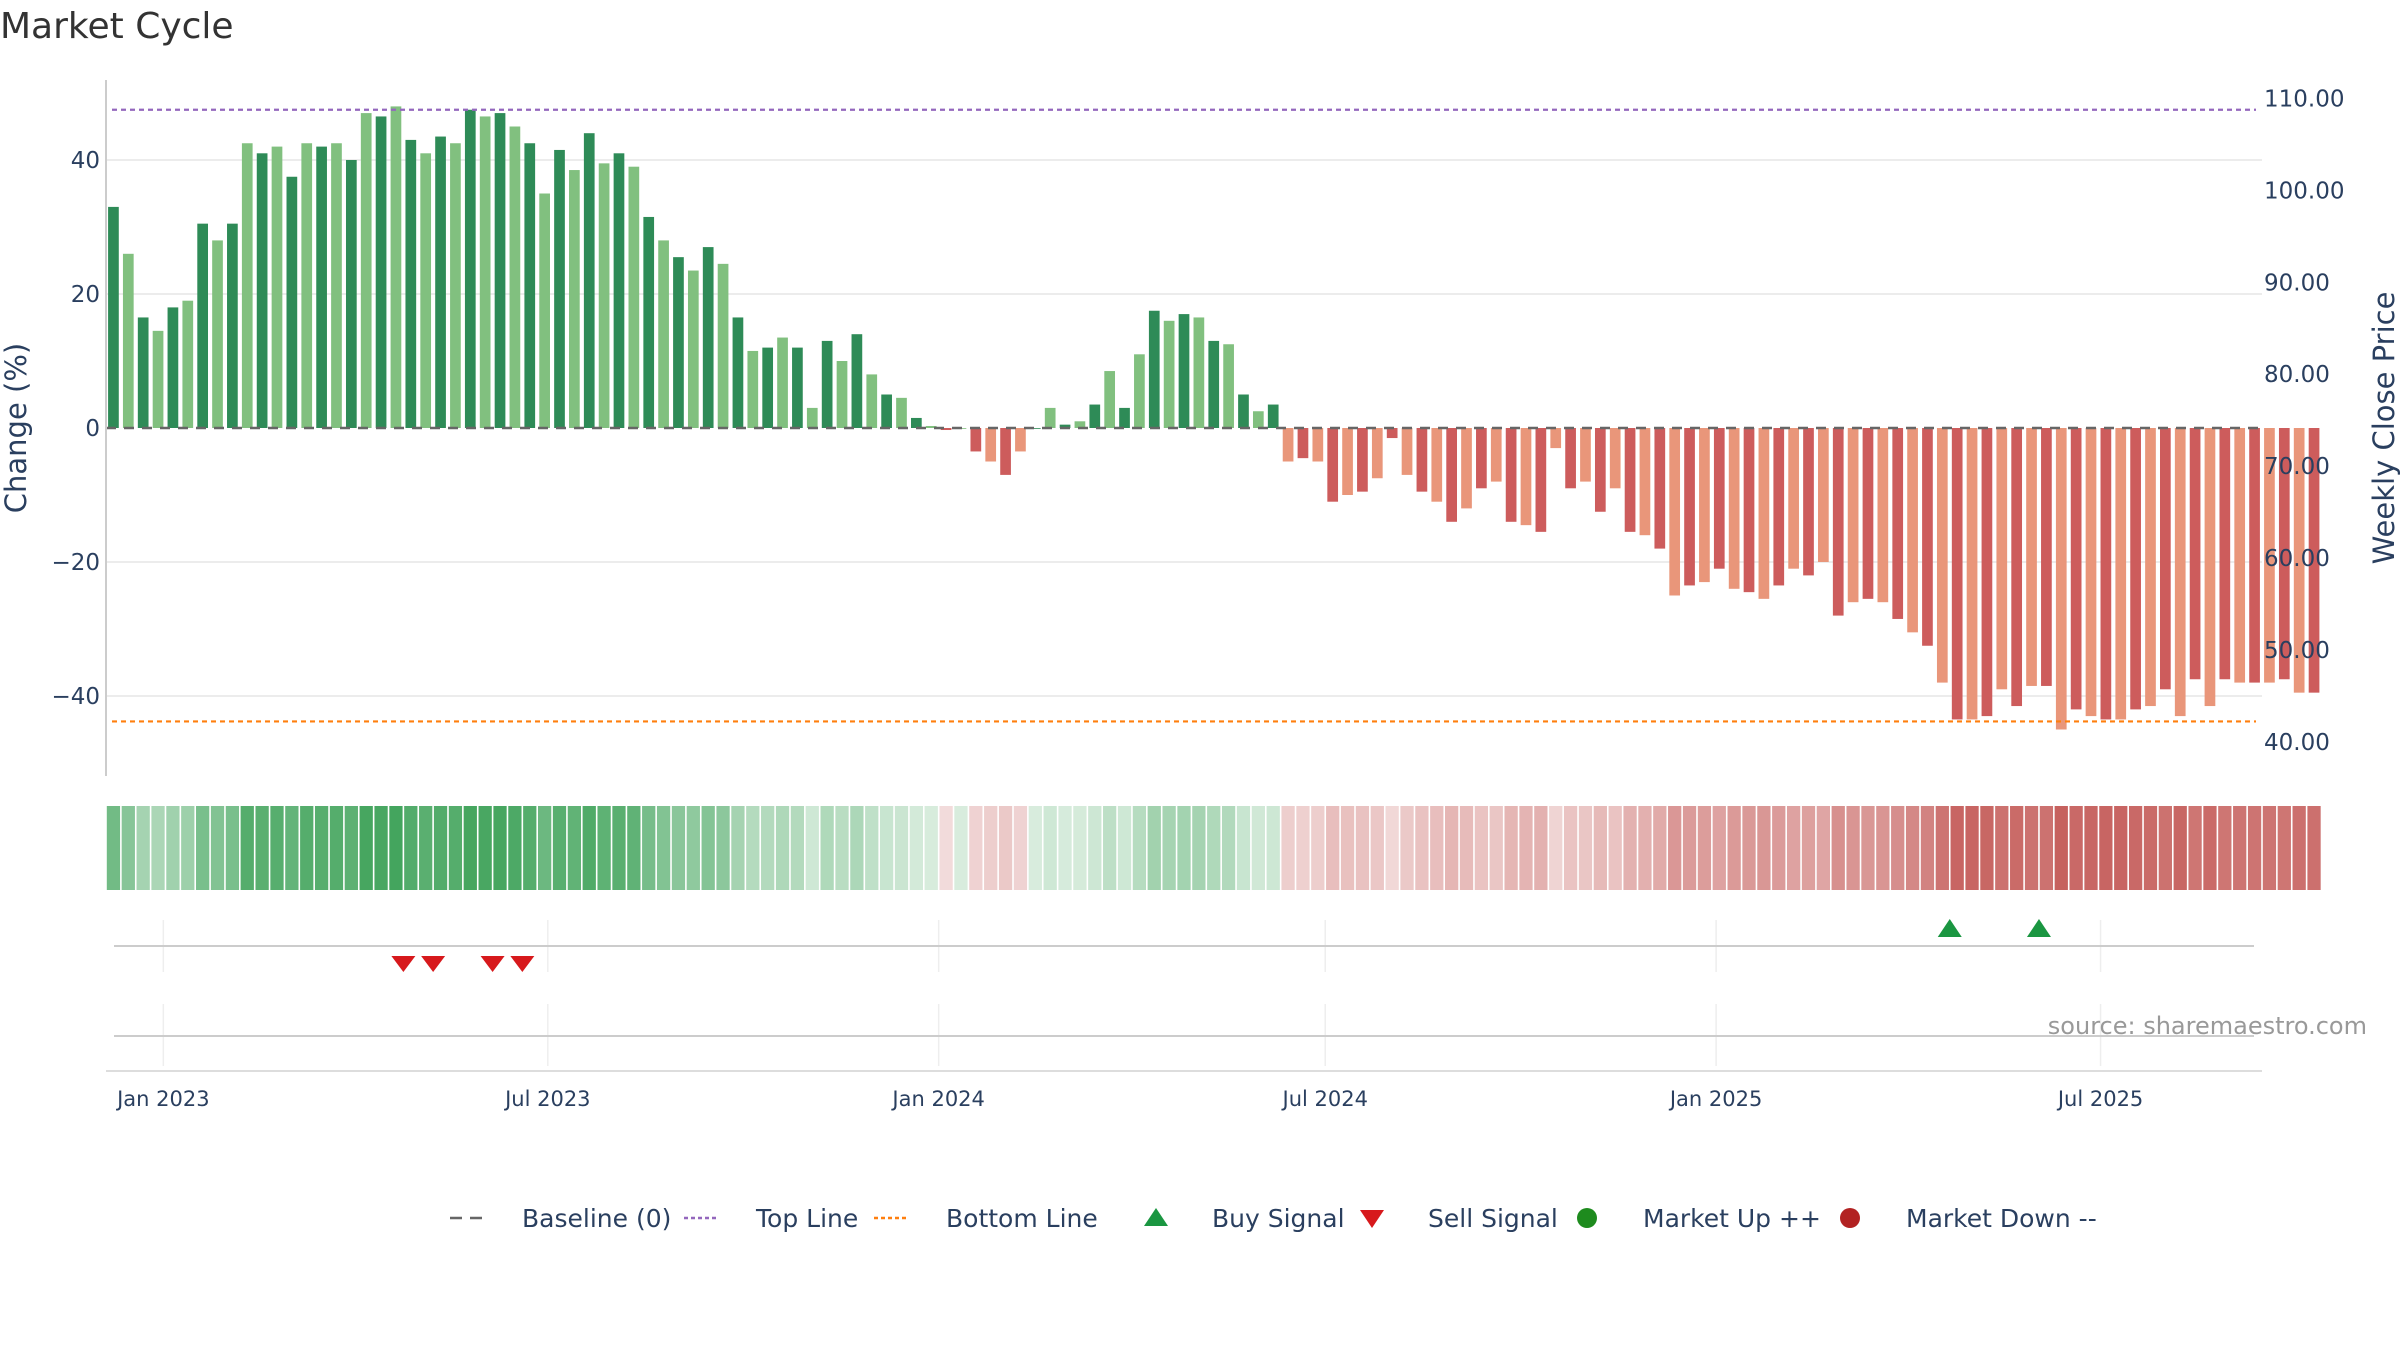  What do you see at coordinates (546, 1099) in the screenshot?
I see `x-tick-label: Jul 2023` at bounding box center [546, 1099].